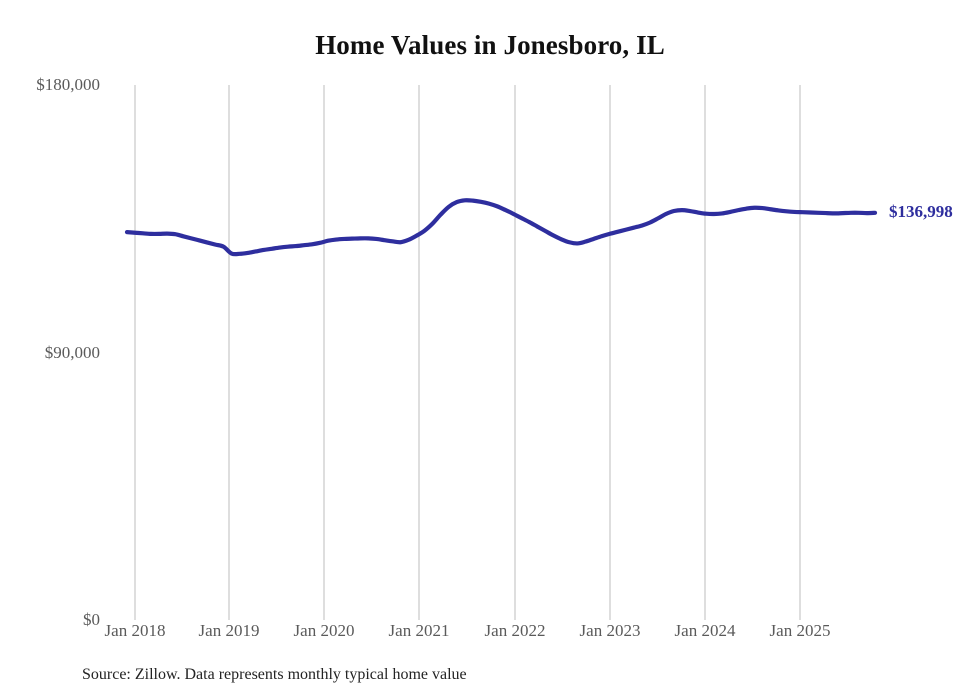  Describe the element at coordinates (135, 630) in the screenshot. I see `xtick-label-jan-2018: Jan 2018` at that location.